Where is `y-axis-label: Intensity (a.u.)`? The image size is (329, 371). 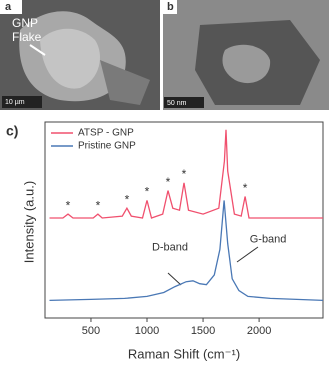
y-axis-label: Intensity (a.u.) is located at coordinates (28, 222).